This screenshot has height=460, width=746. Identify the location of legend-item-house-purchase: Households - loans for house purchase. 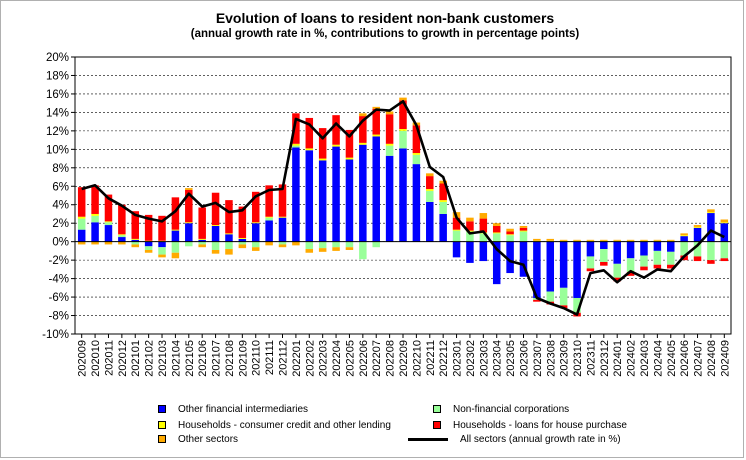
(530, 425).